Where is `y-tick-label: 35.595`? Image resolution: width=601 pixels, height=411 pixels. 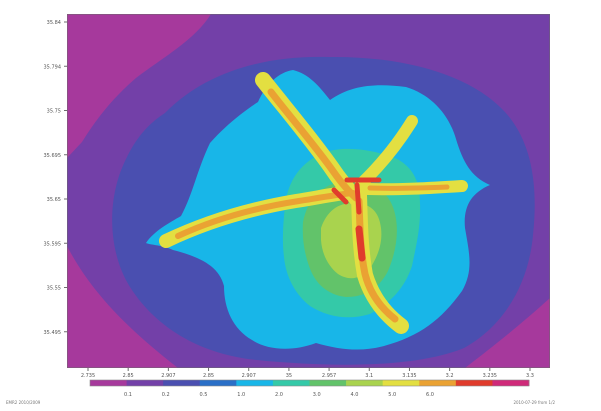
y-tick-label: 35.595 is located at coordinates (53, 244).